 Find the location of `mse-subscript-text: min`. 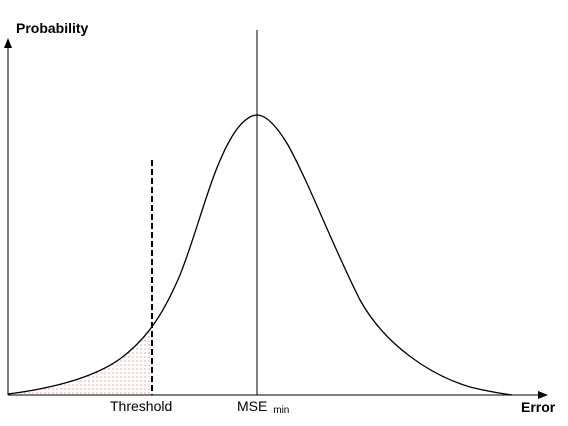

mse-subscript-text: min is located at coordinates (281, 410).